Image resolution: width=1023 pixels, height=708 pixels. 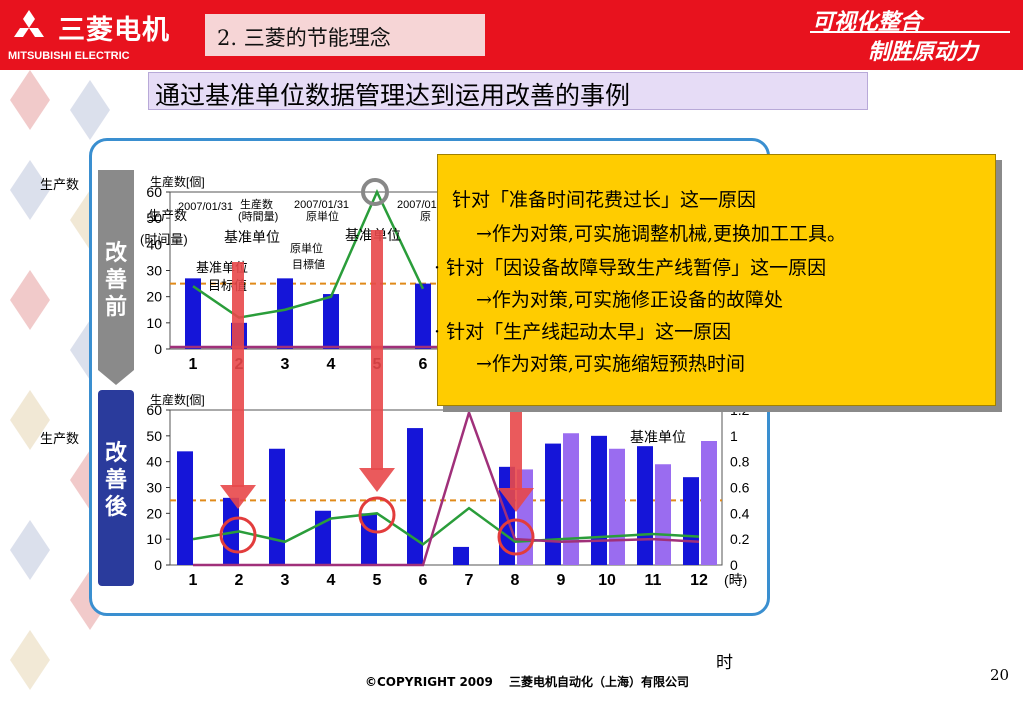 What do you see at coordinates (377, 580) in the screenshot?
I see `x-tick-label: 5` at bounding box center [377, 580].